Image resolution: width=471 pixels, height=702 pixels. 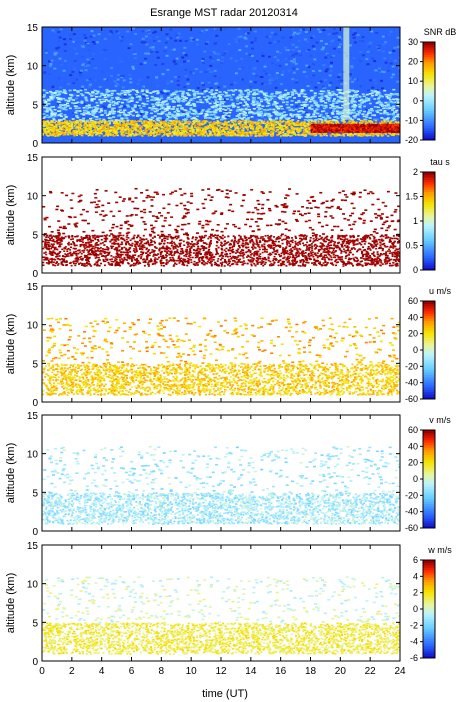 I want to click on x-tick-label: 0, so click(x=42, y=671).